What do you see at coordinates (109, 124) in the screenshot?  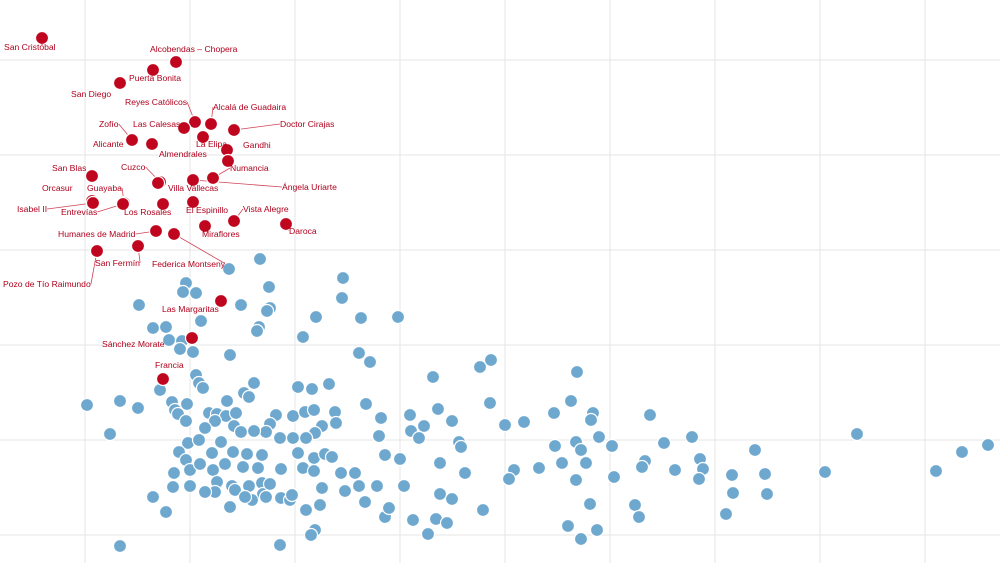 I see `point-label: Zofío` at bounding box center [109, 124].